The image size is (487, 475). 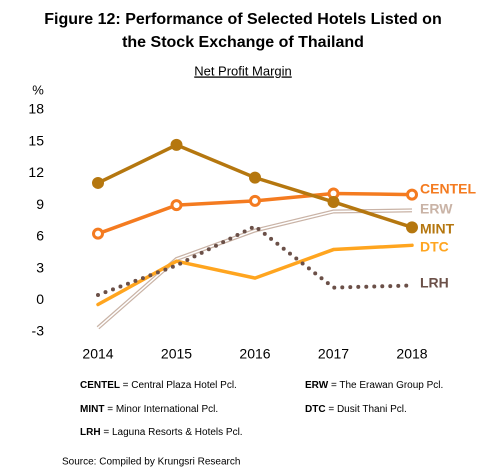 I want to click on y-tick-label: -3, so click(x=38, y=331).